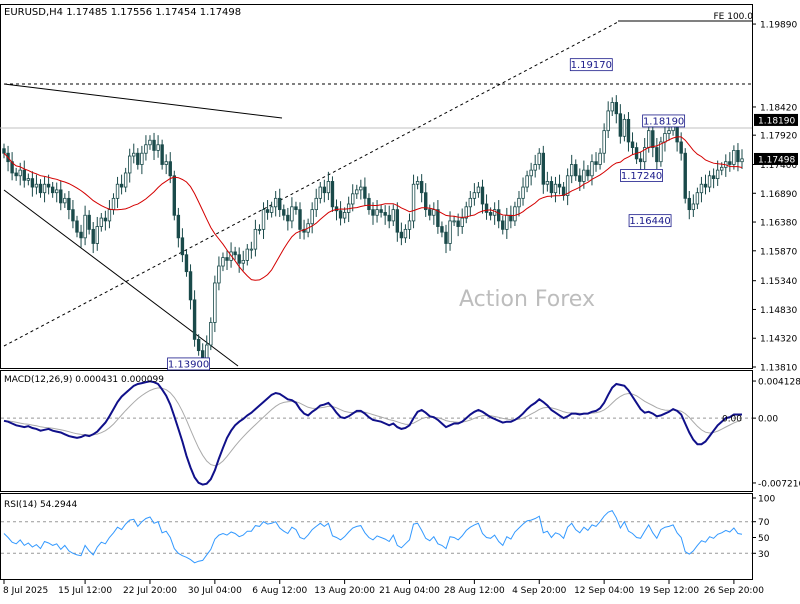 Image resolution: width=800 pixels, height=604 pixels. I want to click on macd-zero-marker-label: 0.00, so click(732, 420).